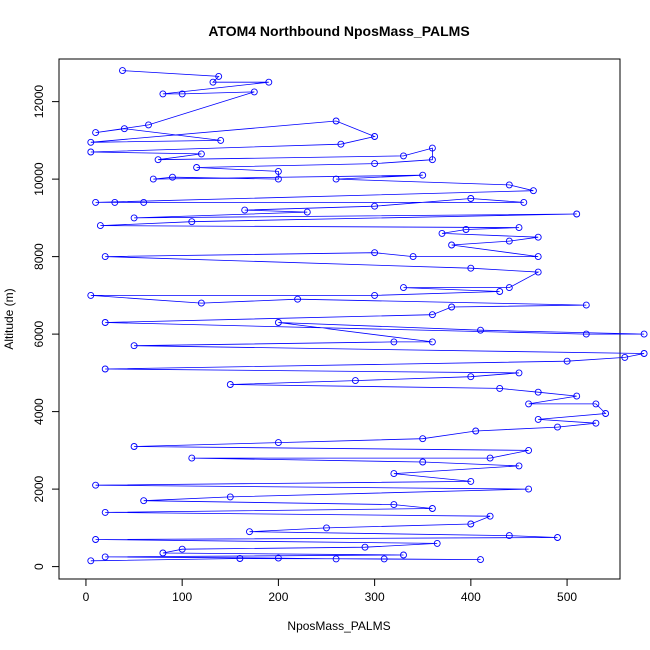 The width and height of the screenshot is (650, 650). I want to click on y-tick-label: 6000, so click(39, 333).